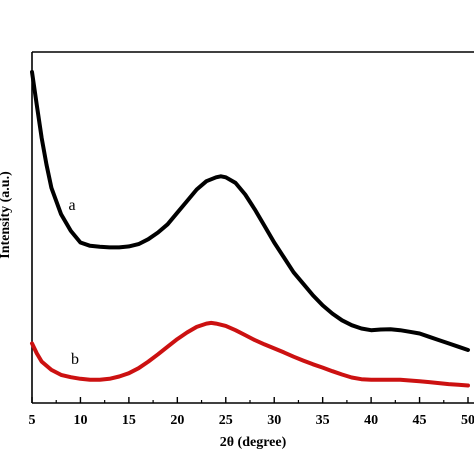 This screenshot has height=474, width=474. I want to click on x-tick-label: 35, so click(323, 420).